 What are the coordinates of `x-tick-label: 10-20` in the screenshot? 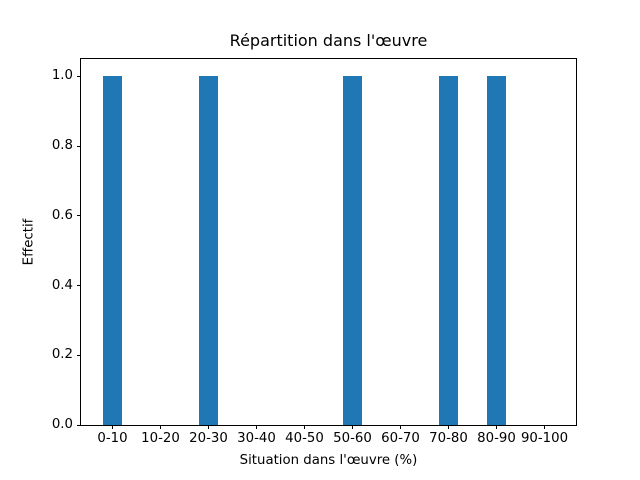 It's located at (160, 438).